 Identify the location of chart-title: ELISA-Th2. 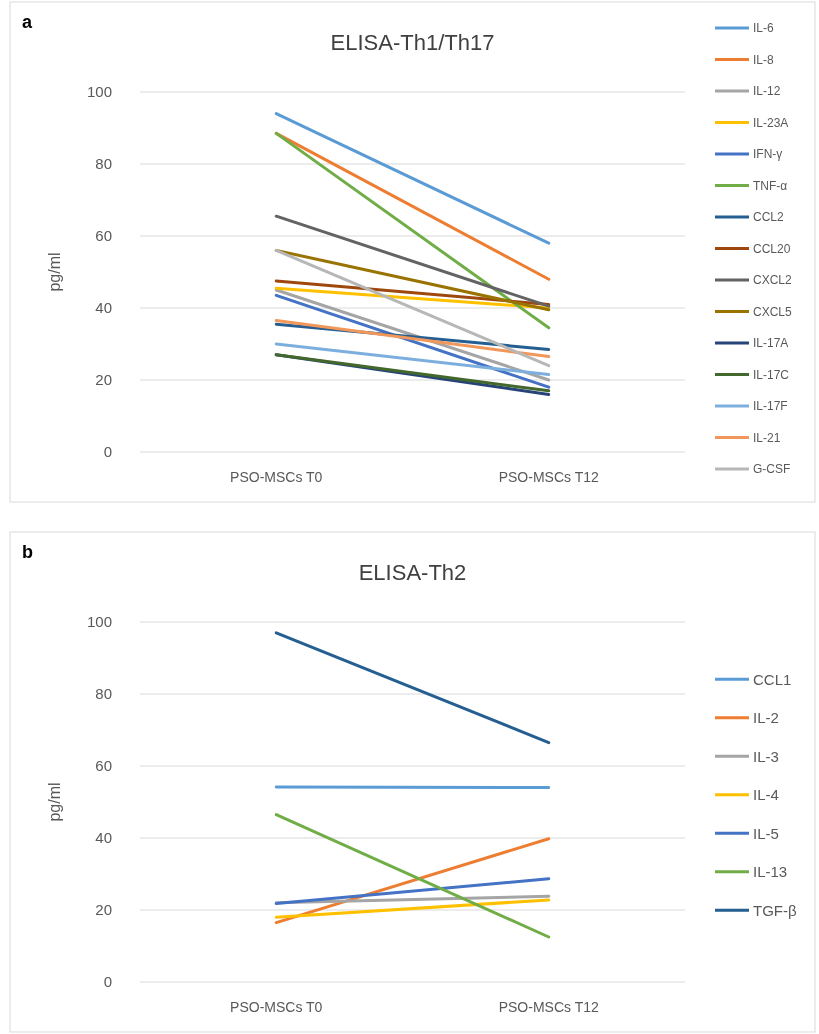
(412, 572).